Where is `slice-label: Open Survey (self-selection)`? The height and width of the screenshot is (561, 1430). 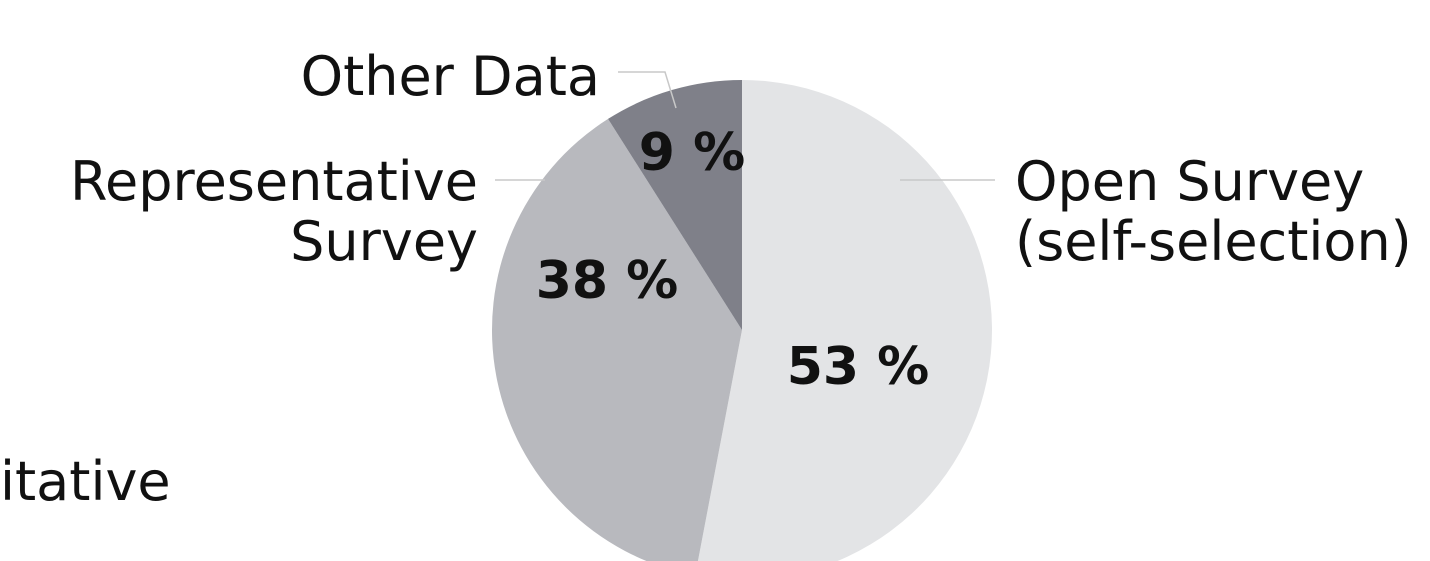
slice-label: Open Survey (self-selection) is located at coordinates (1213, 211).